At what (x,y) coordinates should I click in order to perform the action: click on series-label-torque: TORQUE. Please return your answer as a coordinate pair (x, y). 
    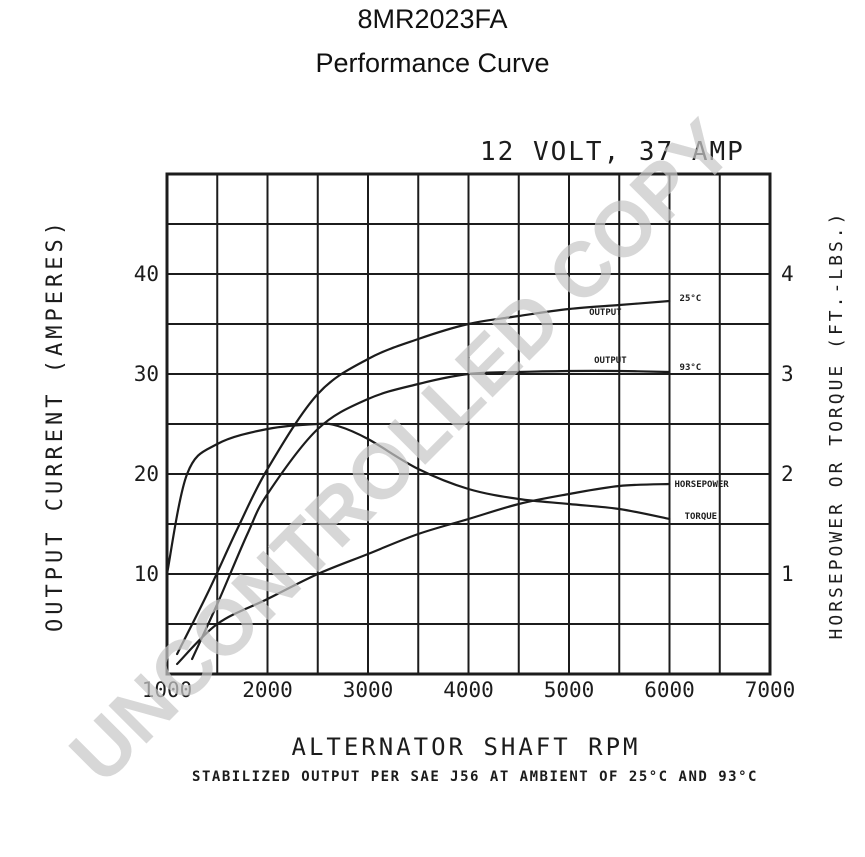
    Looking at the image, I should click on (701, 517).